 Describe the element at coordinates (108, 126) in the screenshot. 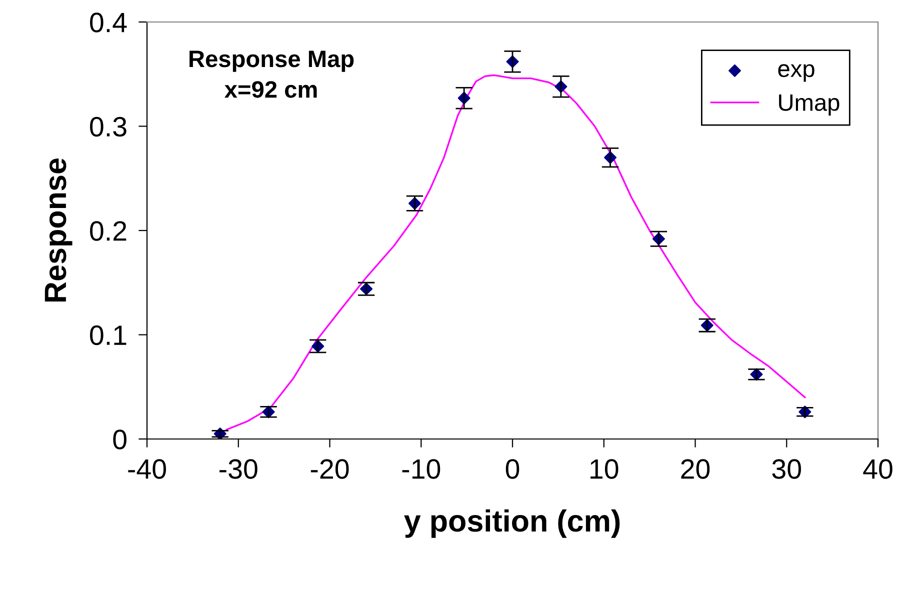

I see `y-tick-label: 0.3` at that location.